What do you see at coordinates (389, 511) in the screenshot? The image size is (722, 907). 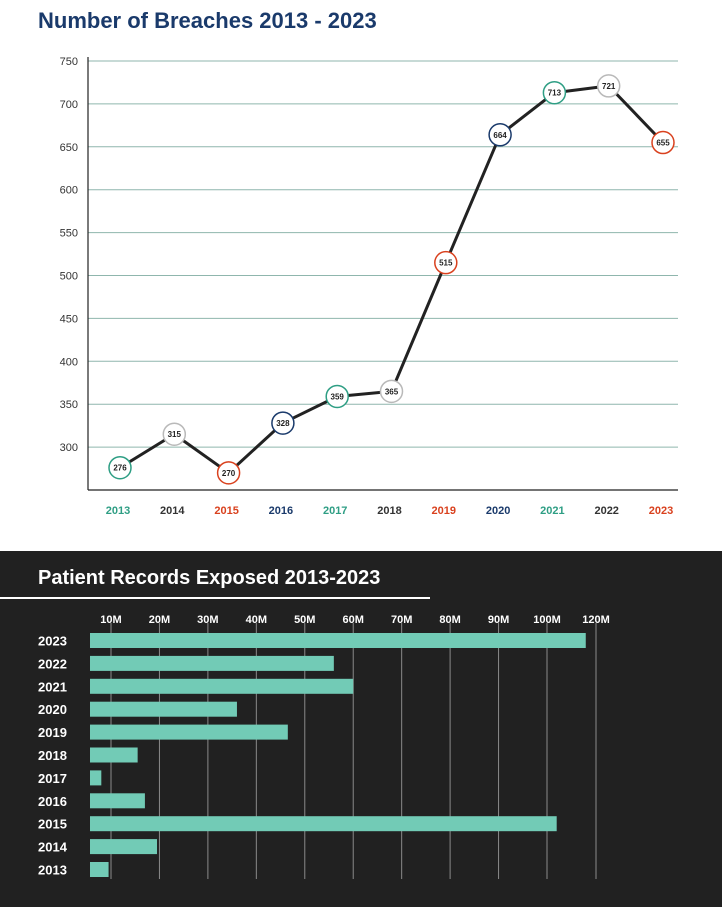 I see `x-tick-label: 2018` at bounding box center [389, 511].